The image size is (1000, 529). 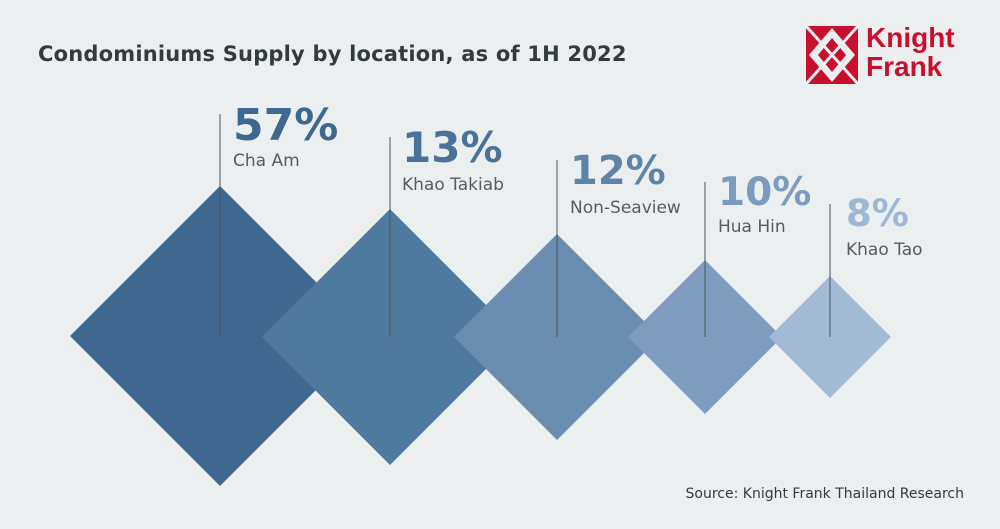 I want to click on category-label: Cha Am, so click(x=266, y=161).